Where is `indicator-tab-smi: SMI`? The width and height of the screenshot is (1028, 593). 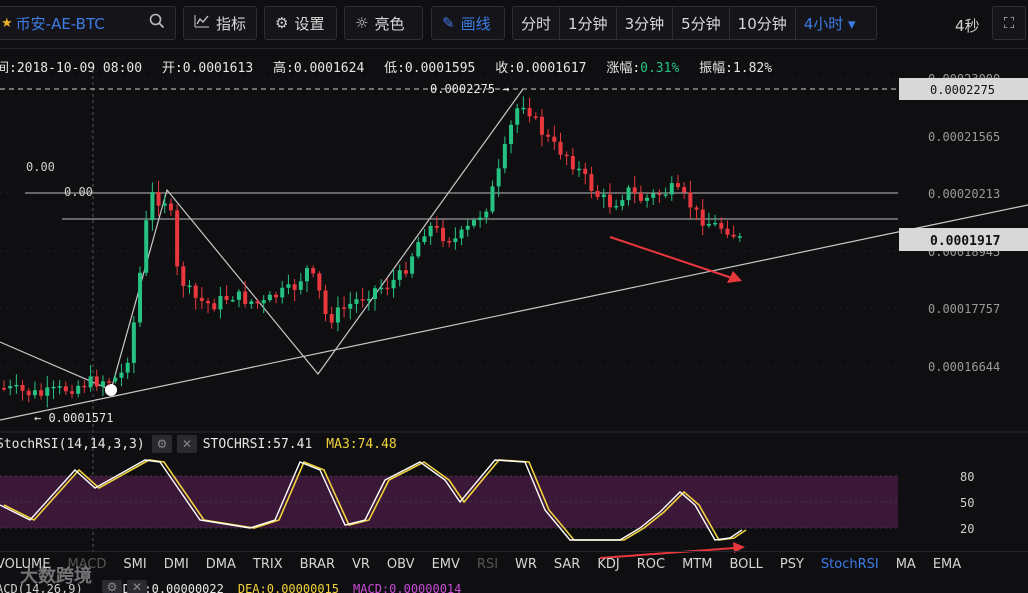 indicator-tab-smi: SMI is located at coordinates (135, 564).